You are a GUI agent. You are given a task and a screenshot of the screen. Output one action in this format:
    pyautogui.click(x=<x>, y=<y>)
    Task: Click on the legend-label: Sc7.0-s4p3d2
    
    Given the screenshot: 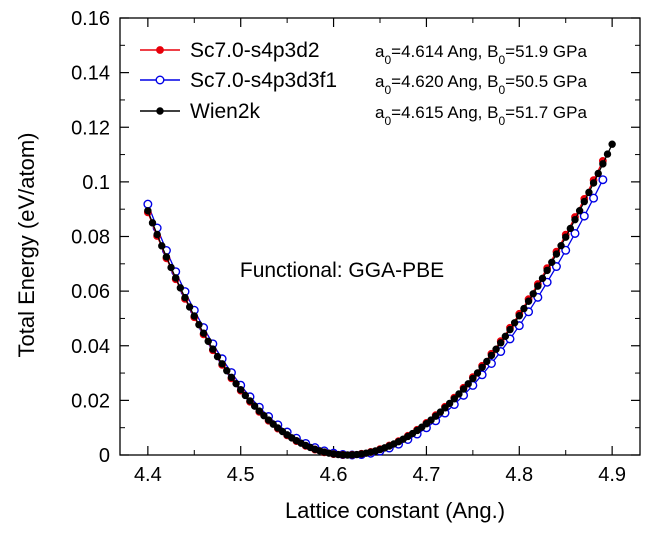 What is the action you would take?
    pyautogui.click(x=255, y=50)
    